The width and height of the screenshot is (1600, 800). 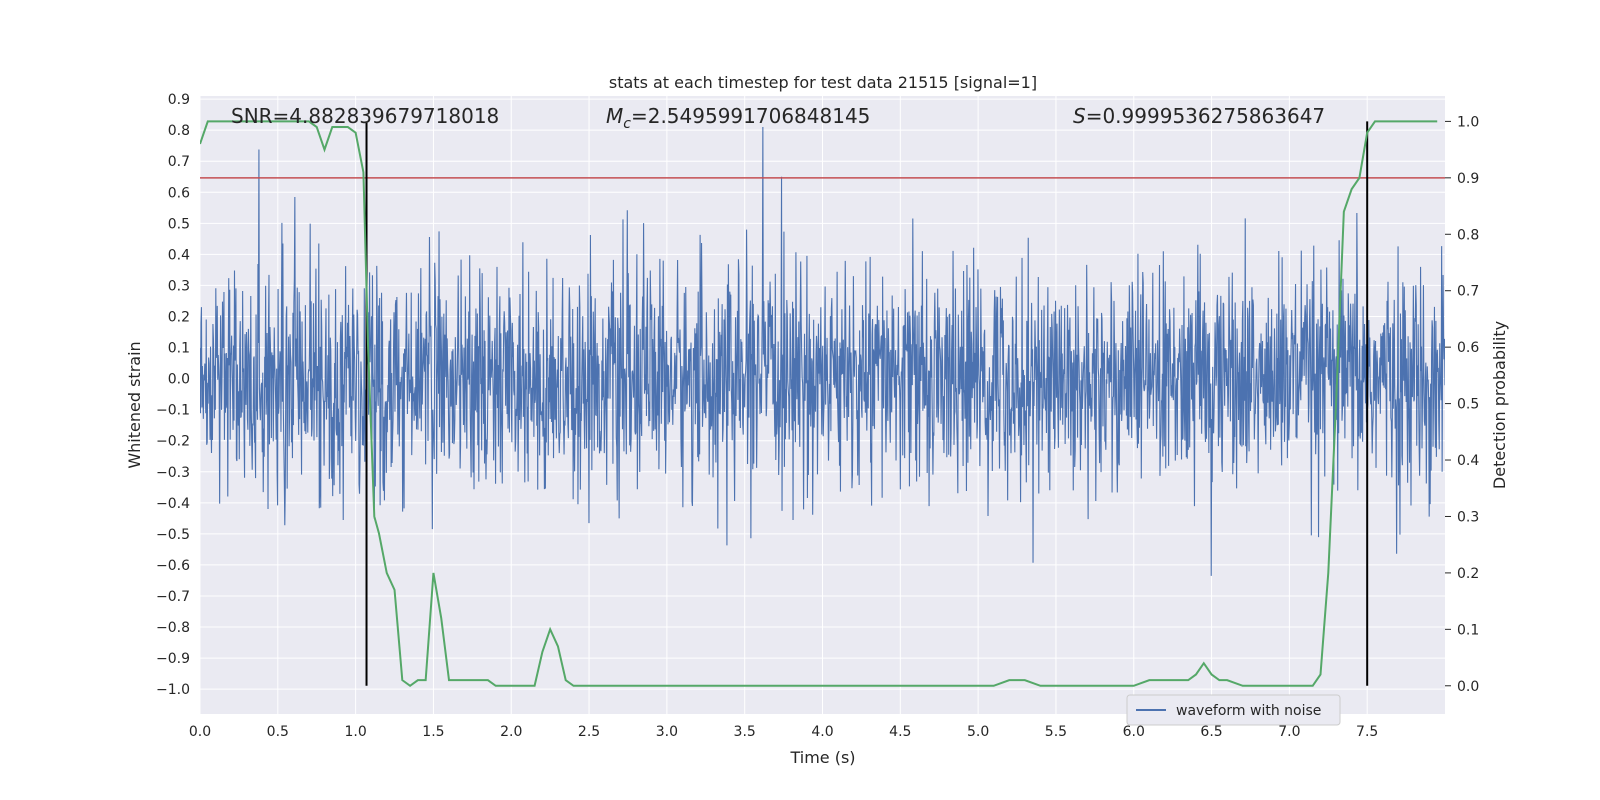 I want to click on left-tick-label: −0.4, so click(x=173, y=504).